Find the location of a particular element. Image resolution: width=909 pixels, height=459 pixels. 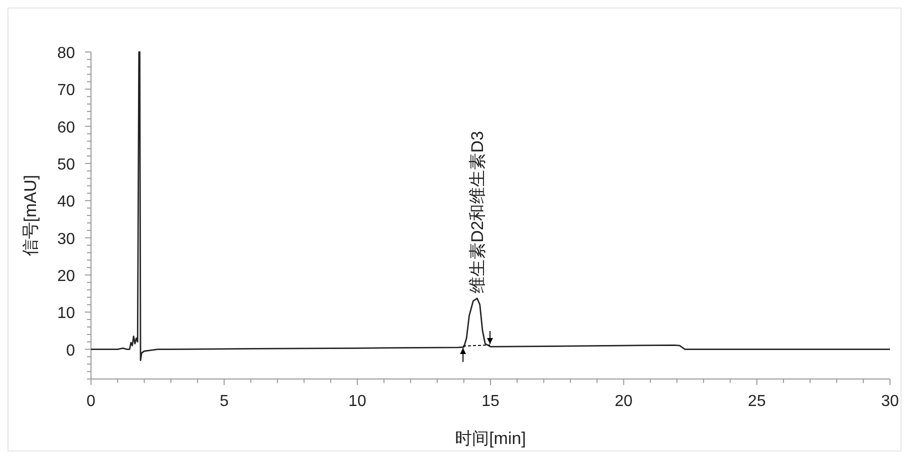

y-tick-label: 80 is located at coordinates (66, 53).